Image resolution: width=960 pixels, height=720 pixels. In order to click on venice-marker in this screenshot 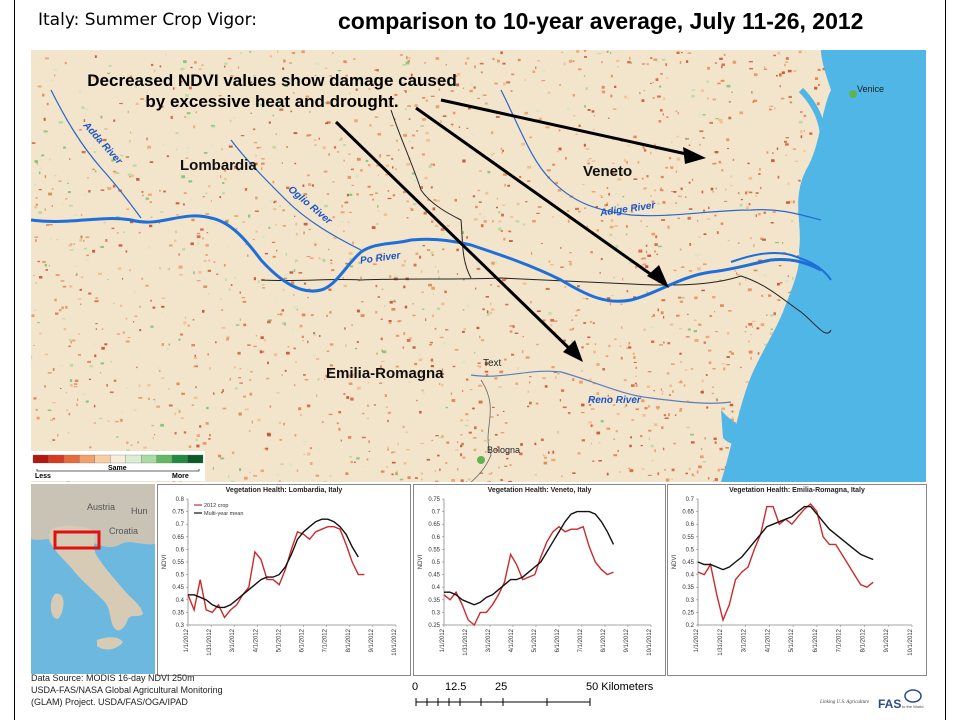, I will do `click(853, 94)`.